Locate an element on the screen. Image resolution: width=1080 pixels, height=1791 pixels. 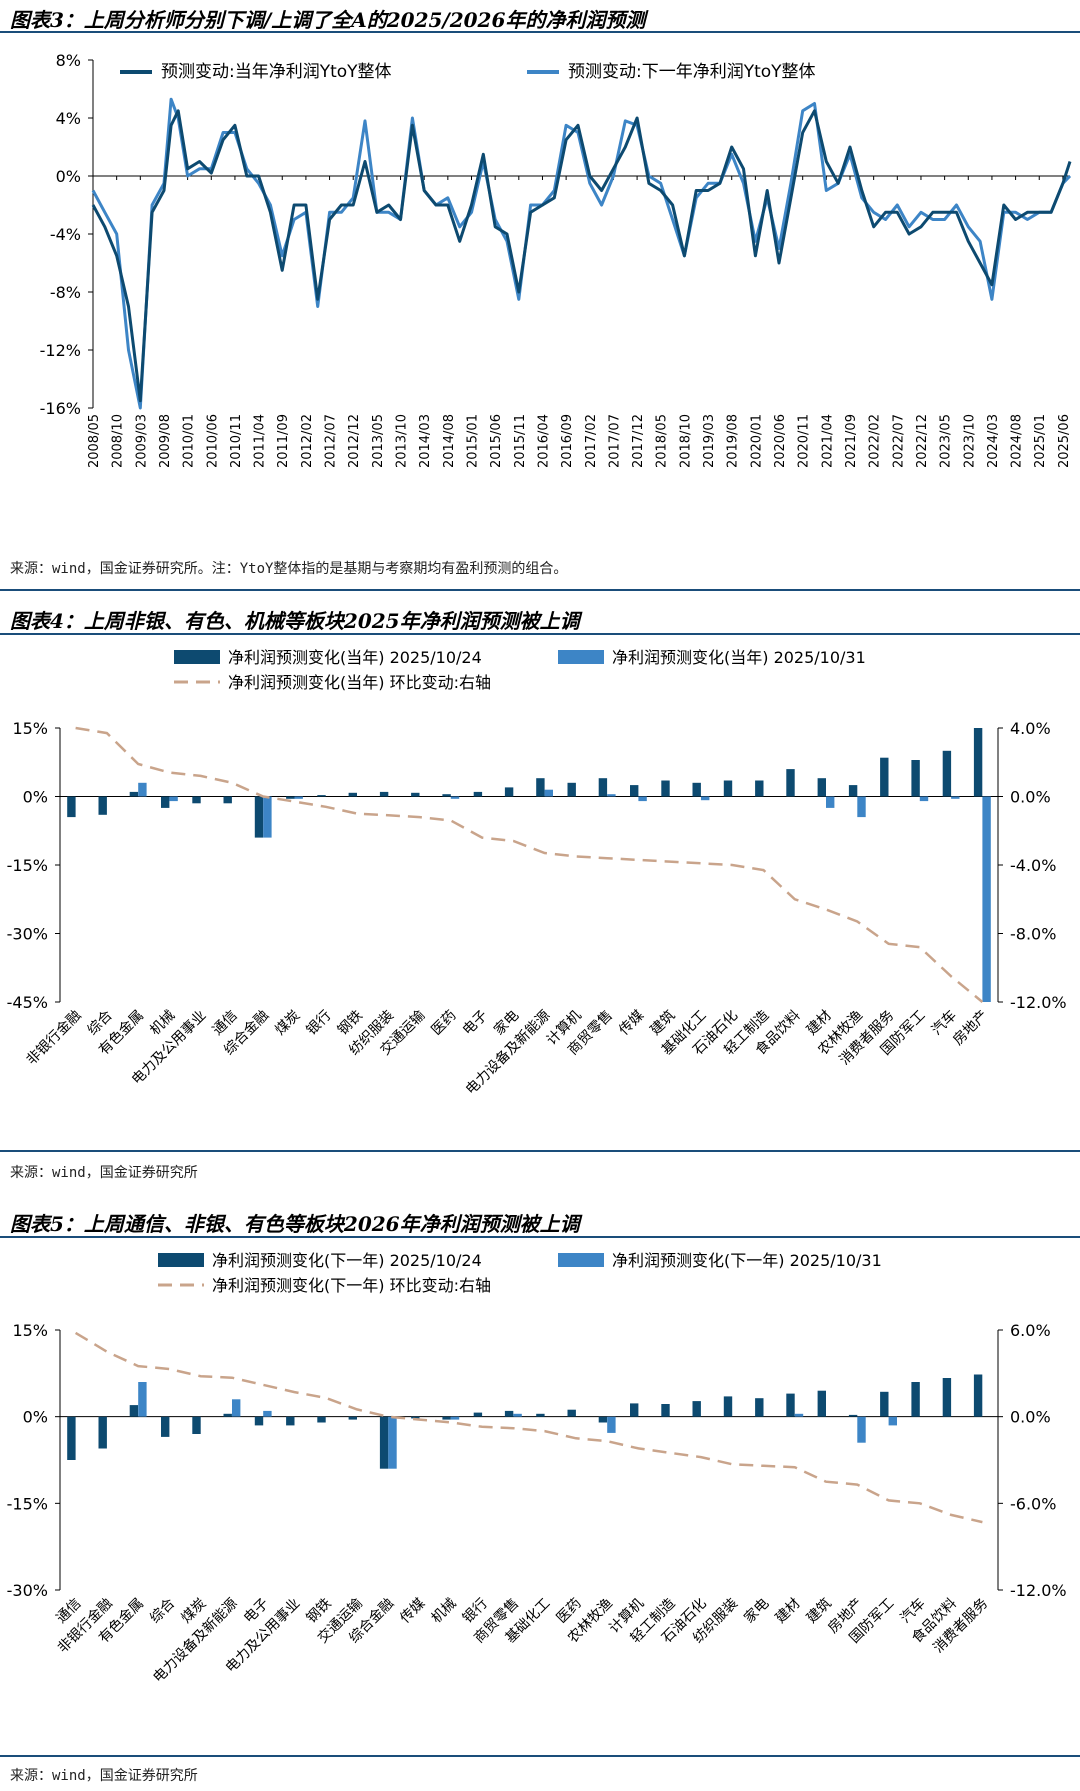
x-category-label: 建材 is located at coordinates (787, 1611).